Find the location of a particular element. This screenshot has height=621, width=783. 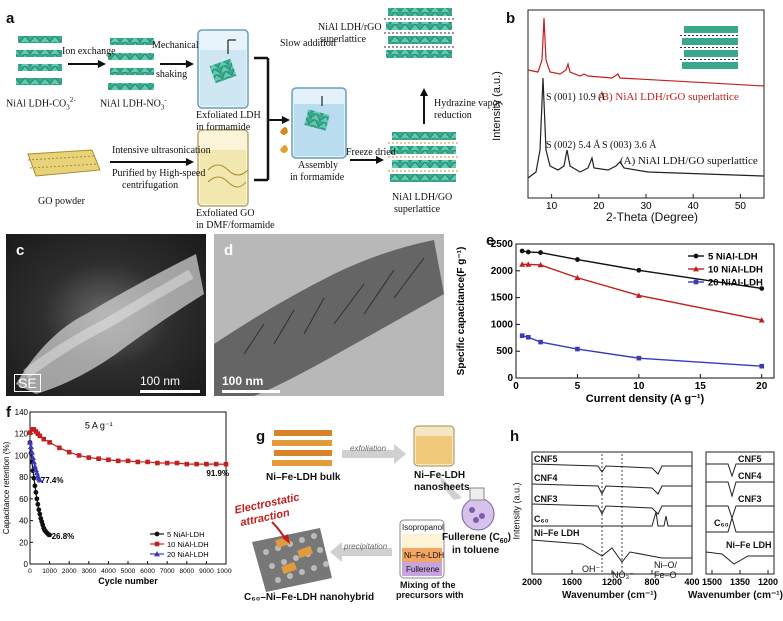

exfoliated-ldh-label-1: Exfoliated LDH is located at coordinates (228, 115).